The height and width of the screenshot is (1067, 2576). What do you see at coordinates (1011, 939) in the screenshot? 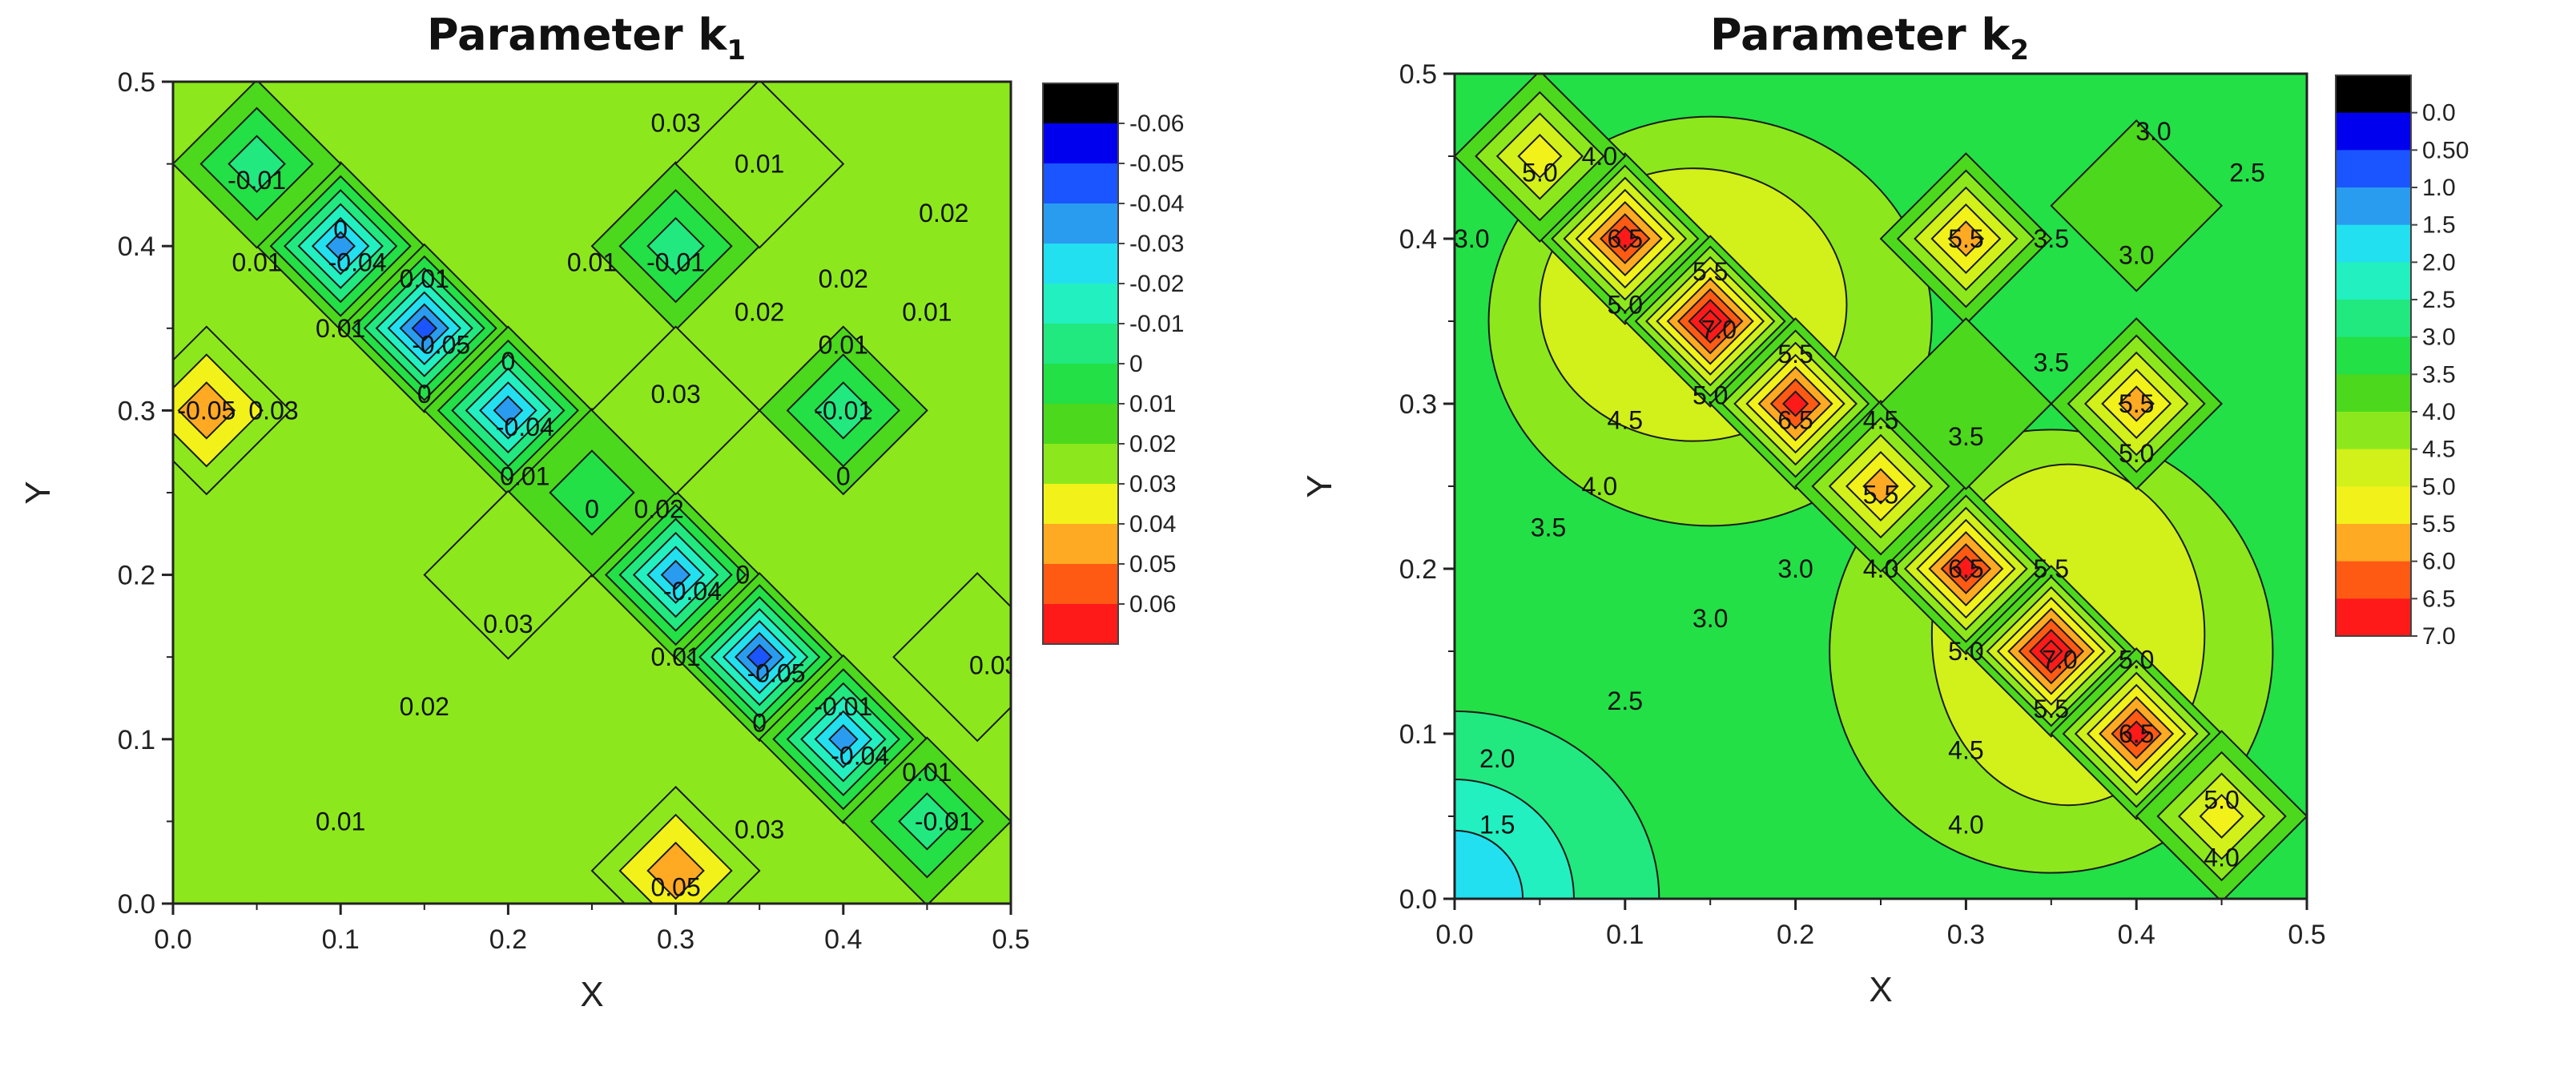
I see `x-tick-label: 0.5` at bounding box center [1011, 939].